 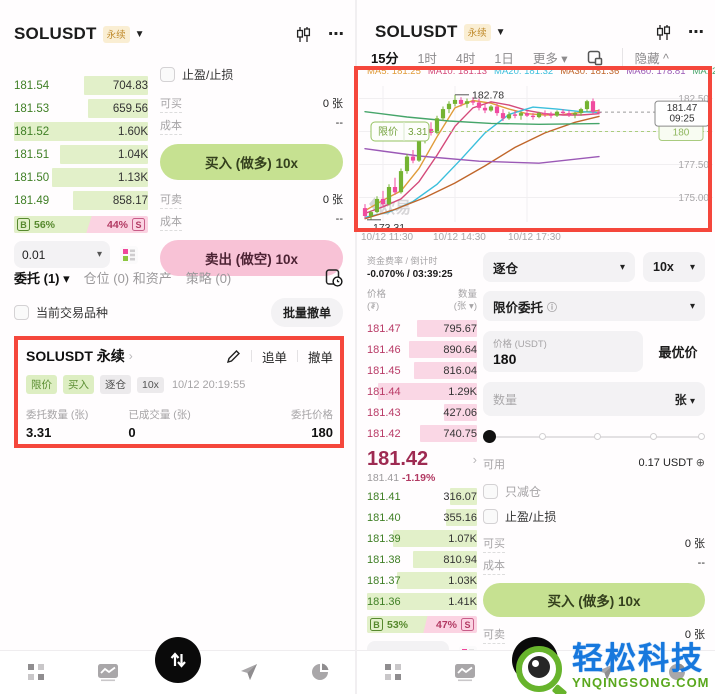 What do you see at coordinates (594, 306) in the screenshot?
I see `order-type-select: 限价委托 ⓘ ▾` at bounding box center [594, 306].